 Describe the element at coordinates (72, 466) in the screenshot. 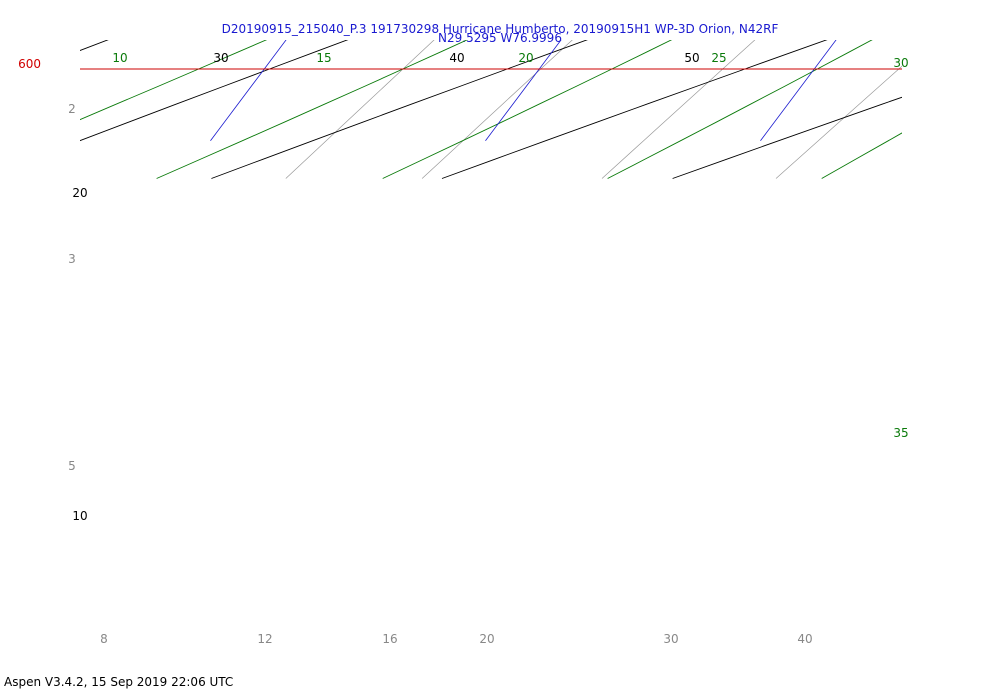

I see `mixing-ratio-label: 5` at that location.